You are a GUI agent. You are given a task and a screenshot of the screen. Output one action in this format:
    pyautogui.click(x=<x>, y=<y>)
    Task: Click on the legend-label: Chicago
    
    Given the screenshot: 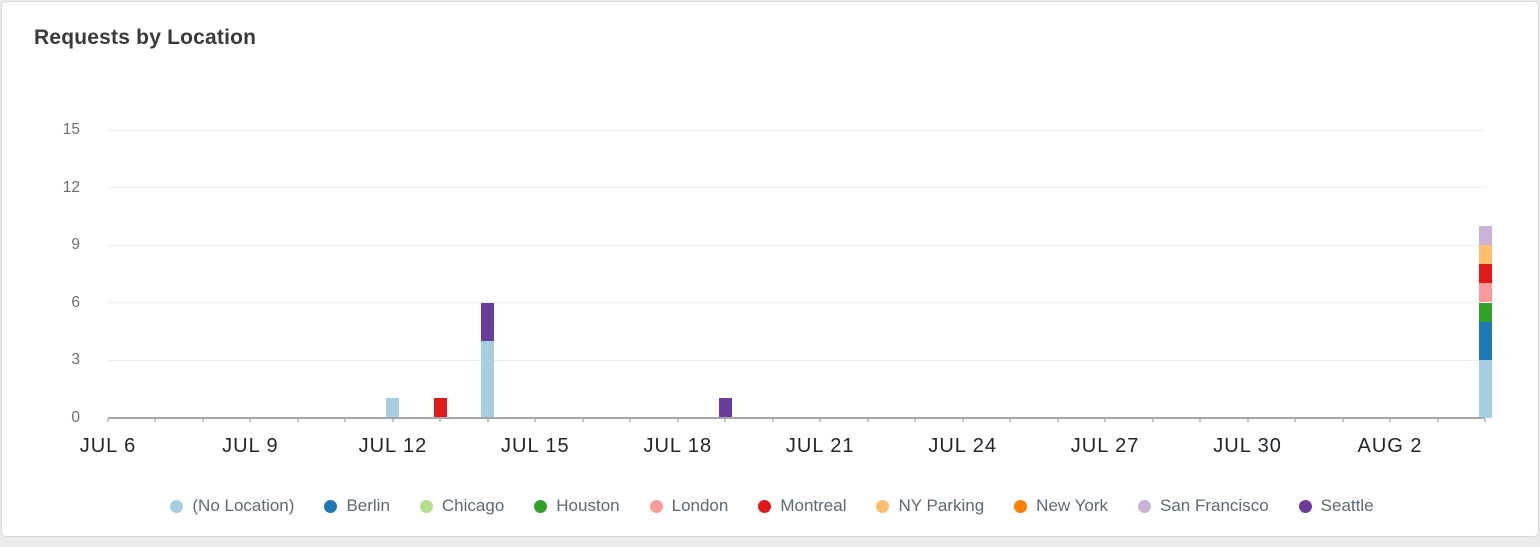 What is the action you would take?
    pyautogui.click(x=473, y=505)
    